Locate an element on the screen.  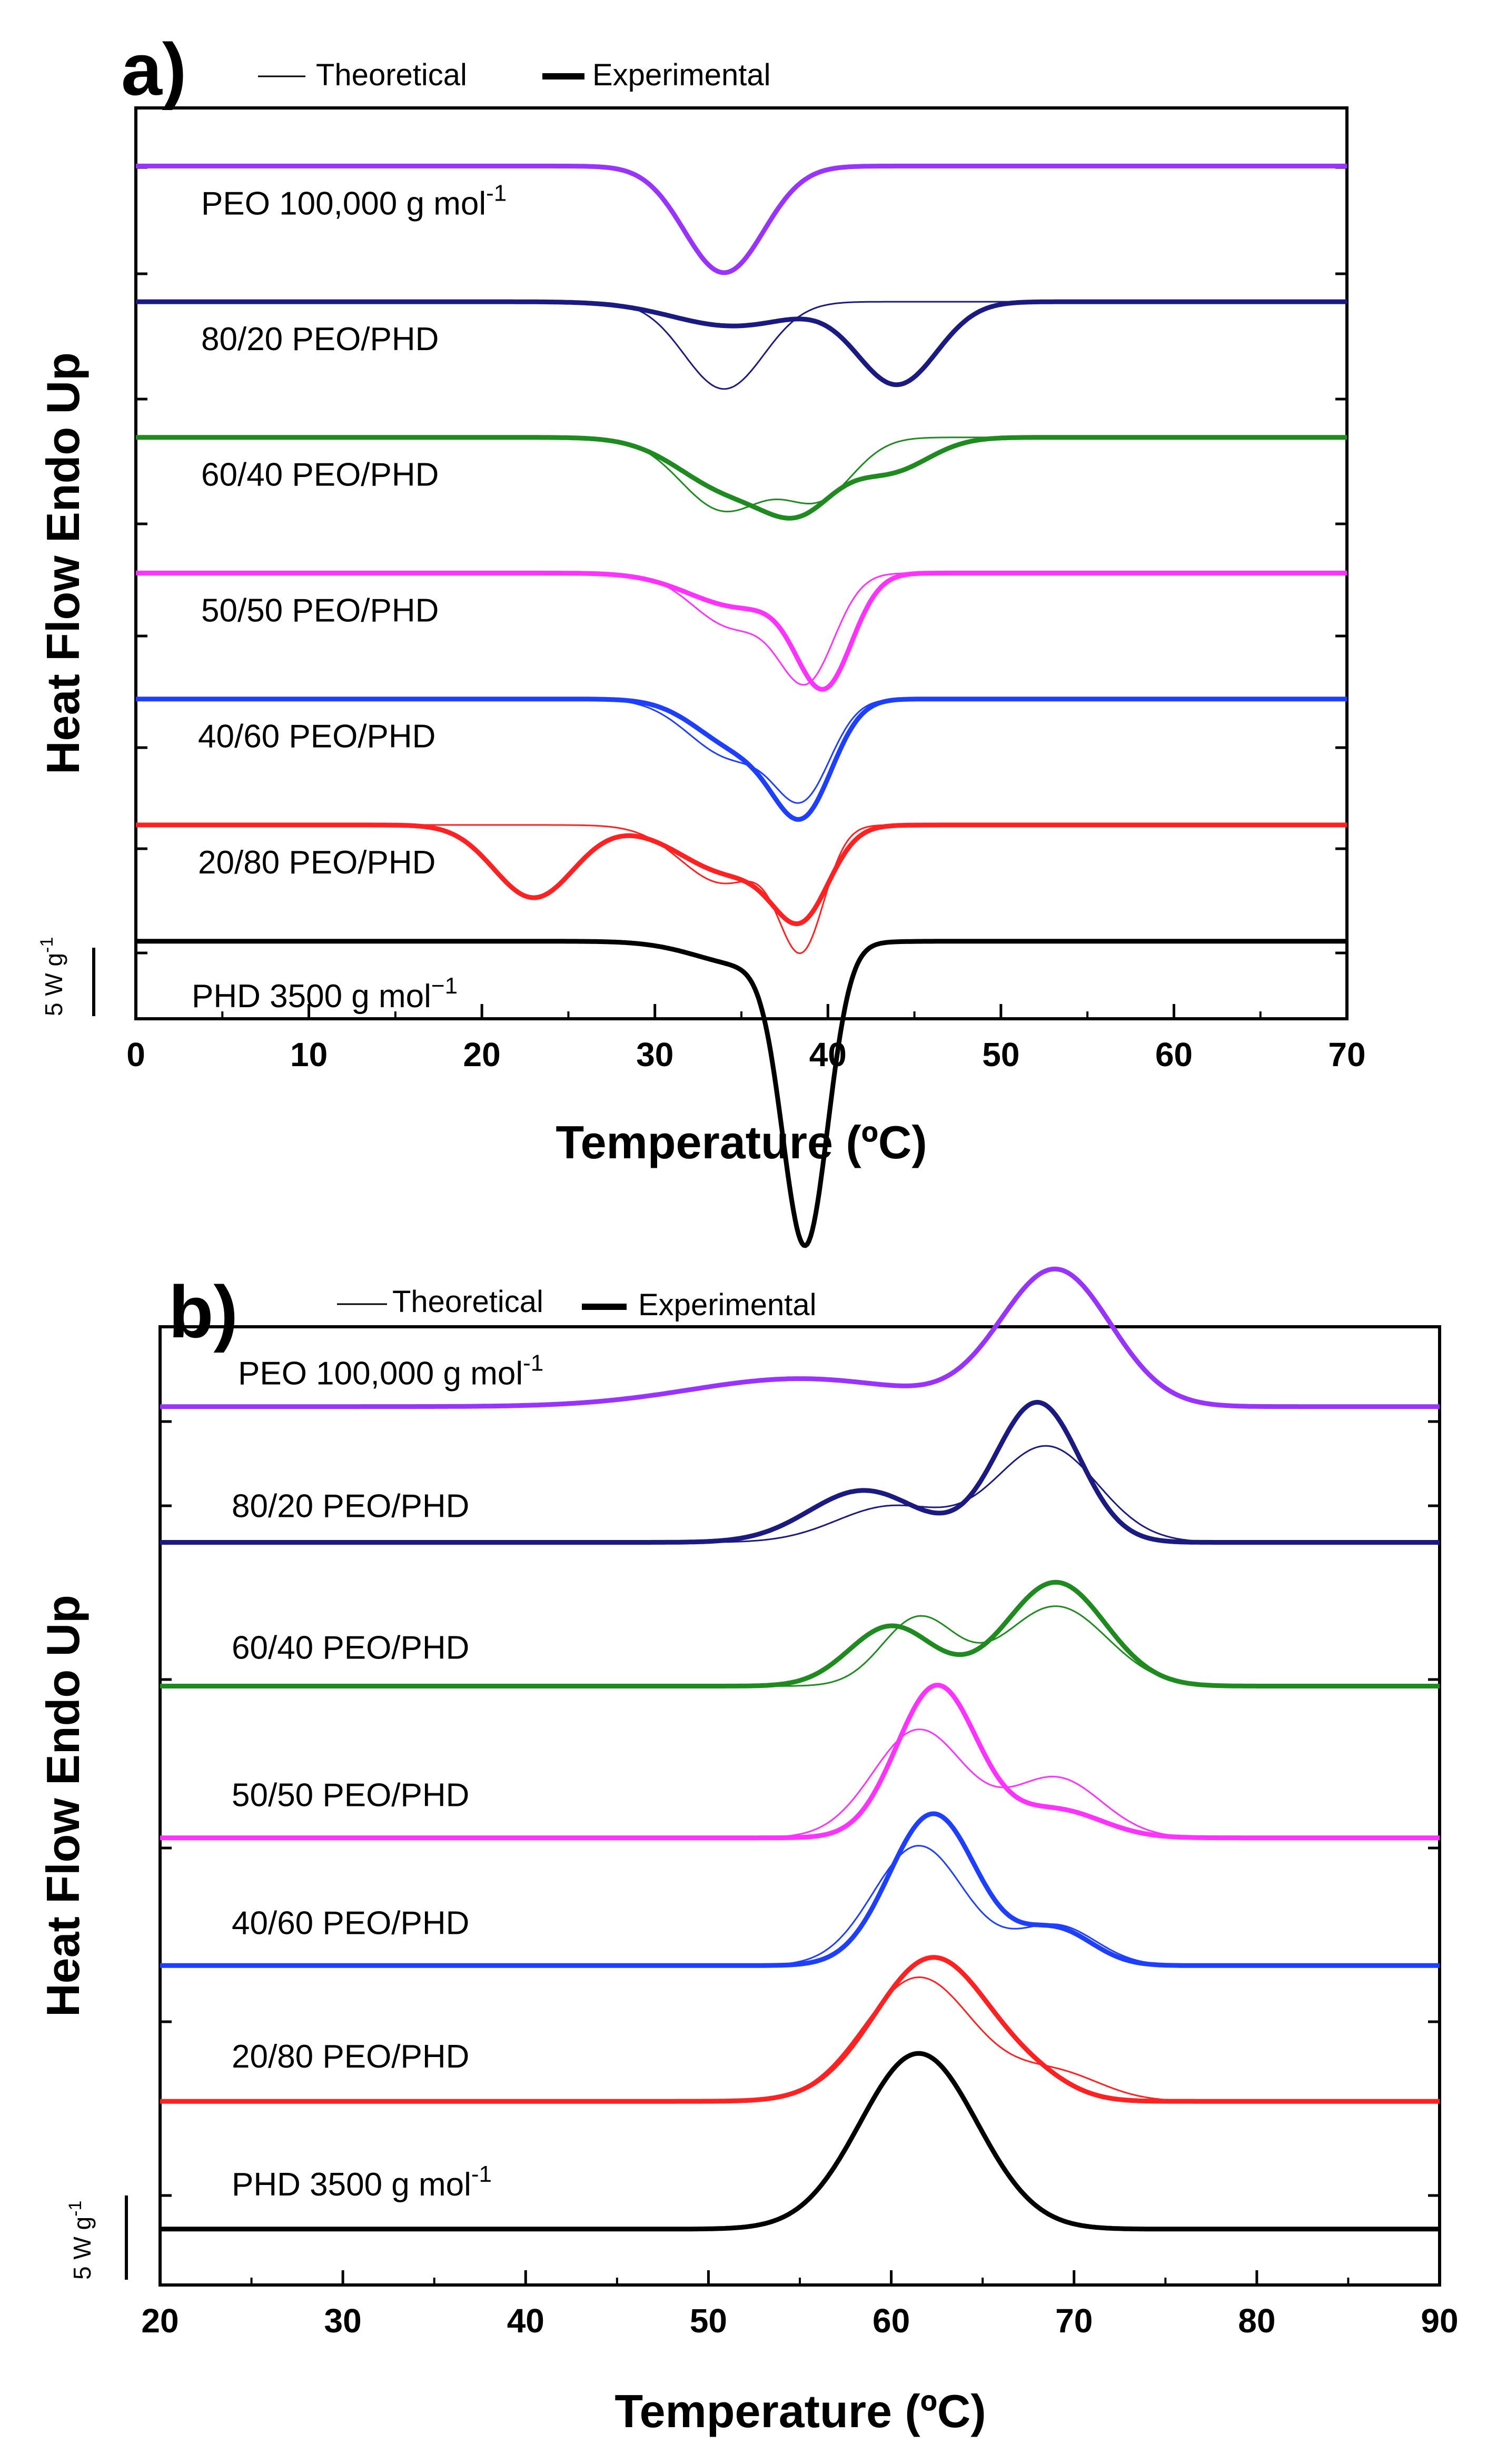
series-50-50-peo-phd-theoretical is located at coordinates (741, 629).